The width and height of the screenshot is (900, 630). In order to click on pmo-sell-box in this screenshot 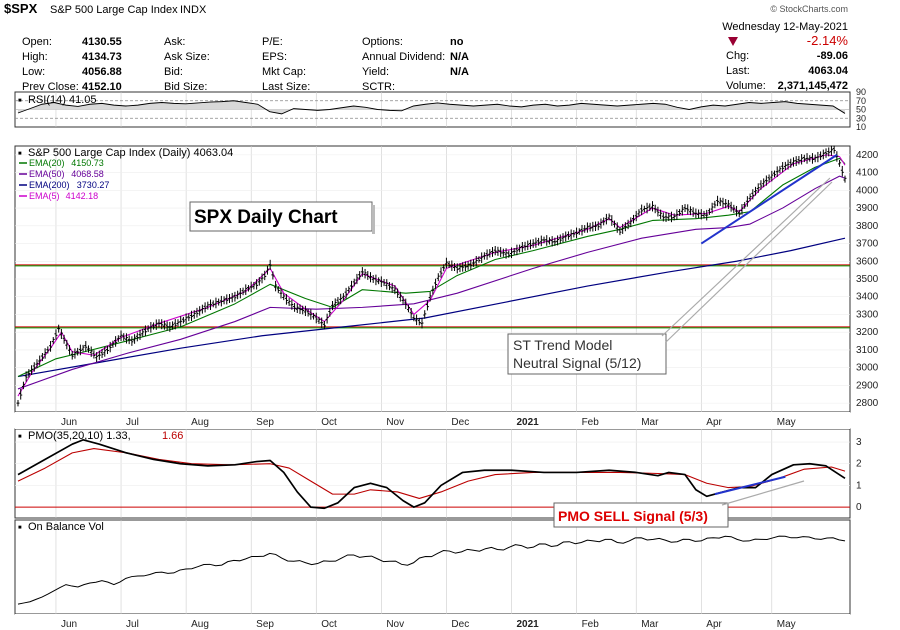, I will do `click(641, 515)`.